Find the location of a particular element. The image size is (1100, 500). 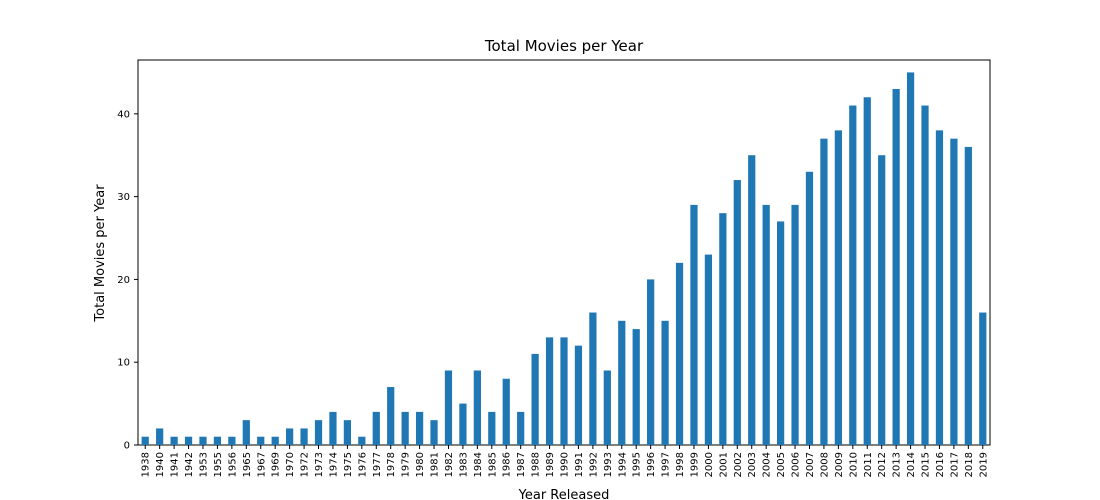

x-tick-label: 2016 is located at coordinates (940, 464).